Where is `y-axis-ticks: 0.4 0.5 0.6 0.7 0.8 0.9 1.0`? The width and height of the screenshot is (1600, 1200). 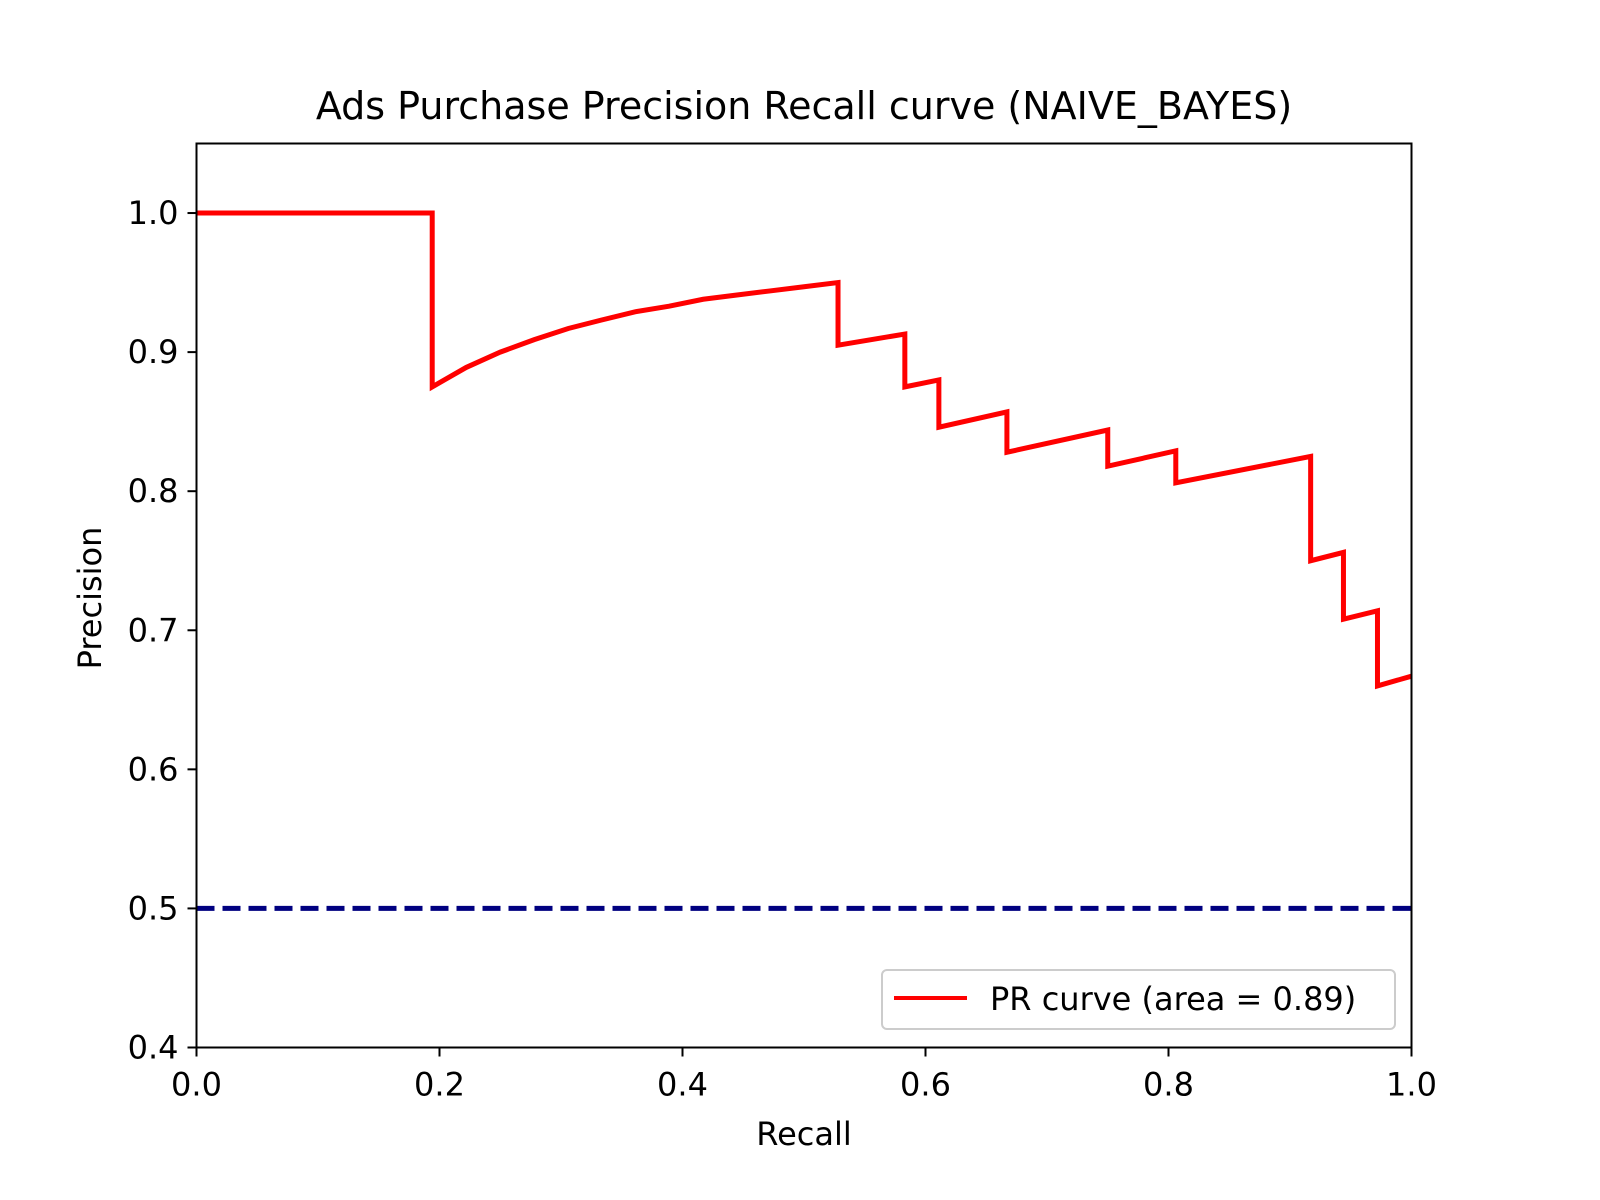
y-axis-ticks: 0.4 0.5 0.6 0.7 0.8 0.9 1.0 is located at coordinates (162, 630).